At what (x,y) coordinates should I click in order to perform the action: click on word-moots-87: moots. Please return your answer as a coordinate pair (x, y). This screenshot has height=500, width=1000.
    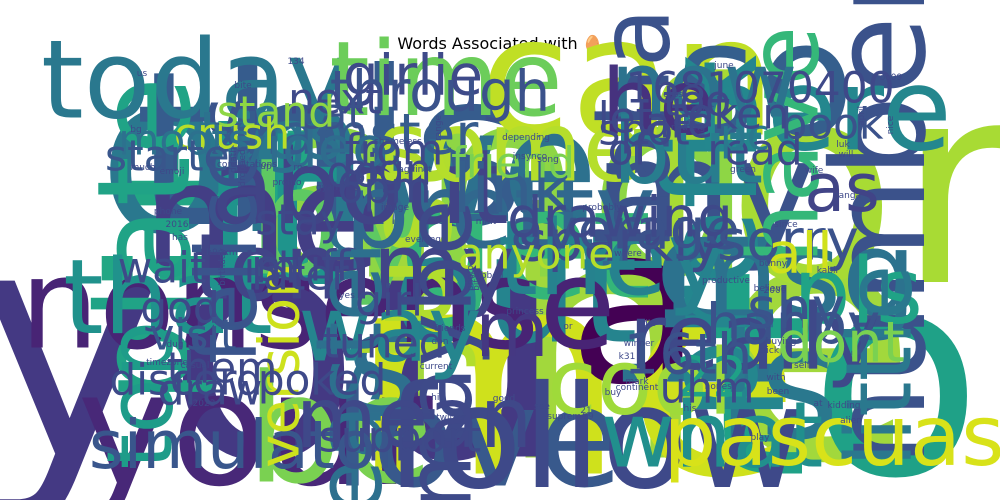
    Looking at the image, I should click on (184, 140).